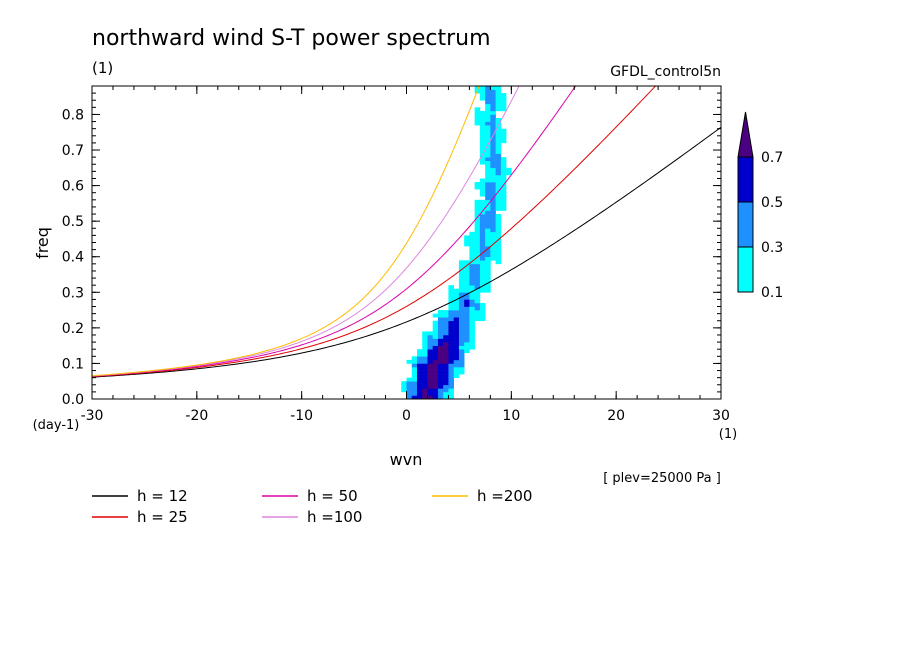  Describe the element at coordinates (301, 416) in the screenshot. I see `x-tick-label: -10` at that location.